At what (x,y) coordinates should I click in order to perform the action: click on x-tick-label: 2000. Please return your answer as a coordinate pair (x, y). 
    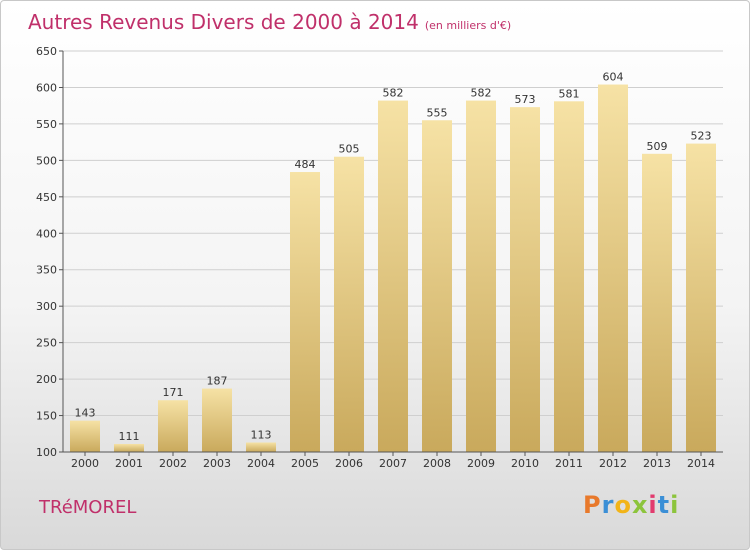
    Looking at the image, I should click on (85, 463).